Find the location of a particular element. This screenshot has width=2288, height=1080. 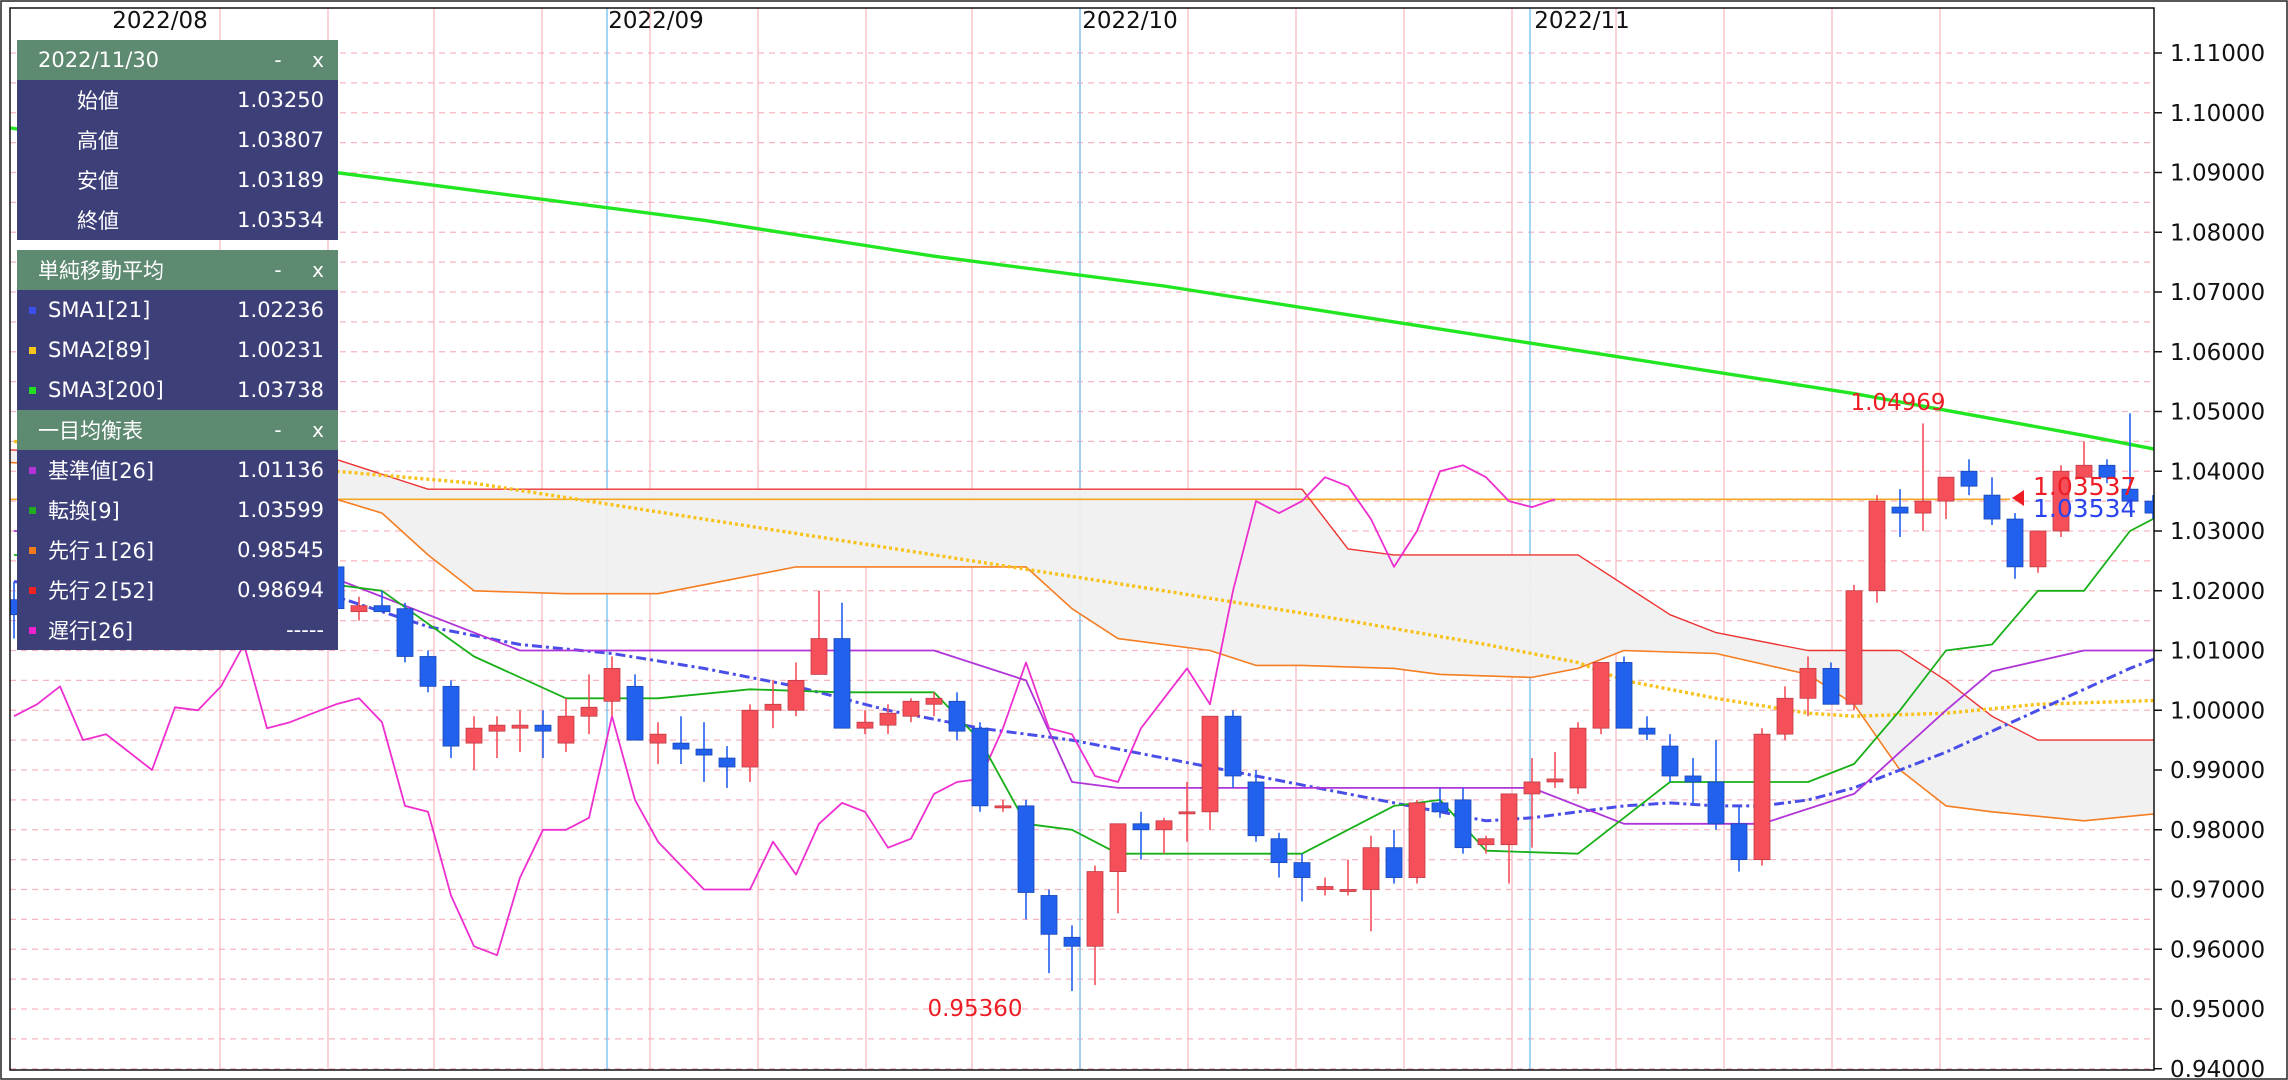

x-label-sep: 2022/09 is located at coordinates (656, 21).